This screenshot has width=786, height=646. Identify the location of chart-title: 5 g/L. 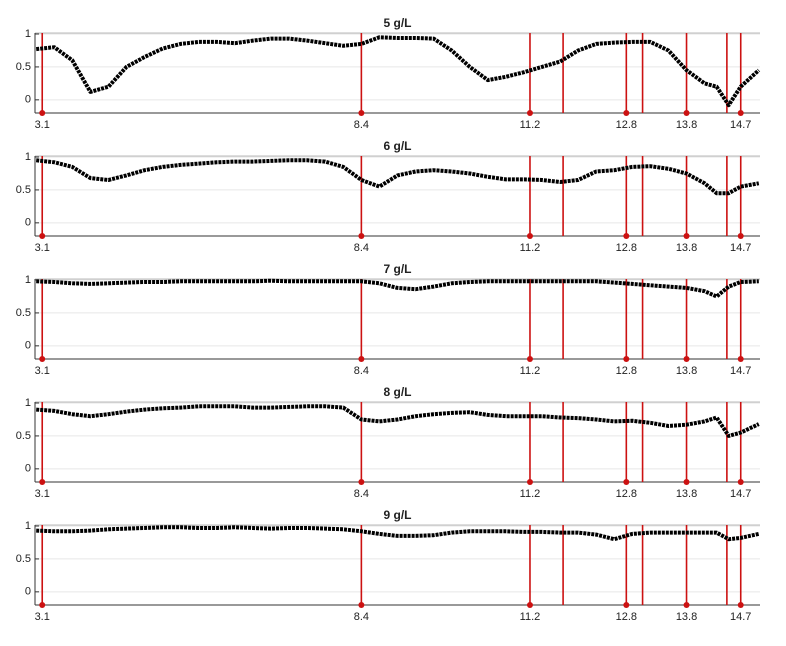
(397, 23).